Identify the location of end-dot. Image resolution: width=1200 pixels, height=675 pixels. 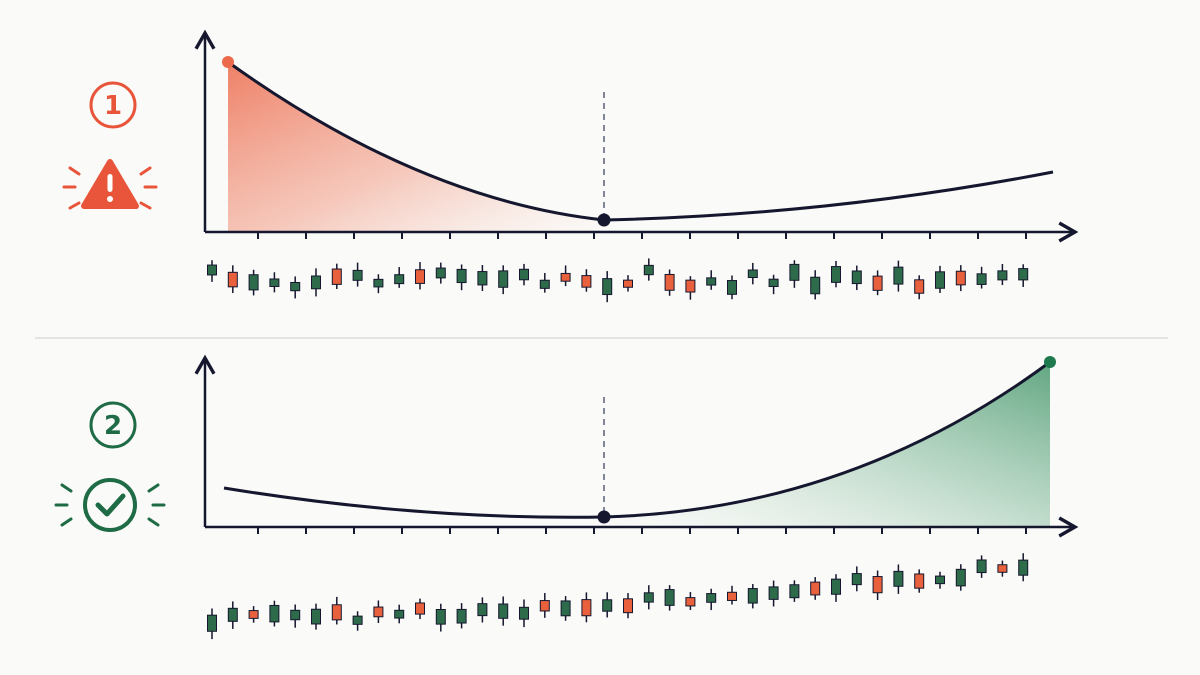
(1050, 362).